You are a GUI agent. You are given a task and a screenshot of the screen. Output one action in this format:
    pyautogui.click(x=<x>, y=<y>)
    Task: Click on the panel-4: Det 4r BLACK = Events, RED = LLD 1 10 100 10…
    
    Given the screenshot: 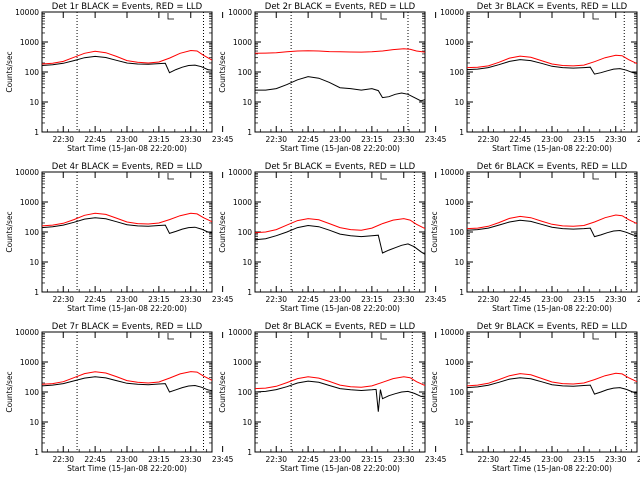 What is the action you would take?
    pyautogui.click(x=119, y=237)
    